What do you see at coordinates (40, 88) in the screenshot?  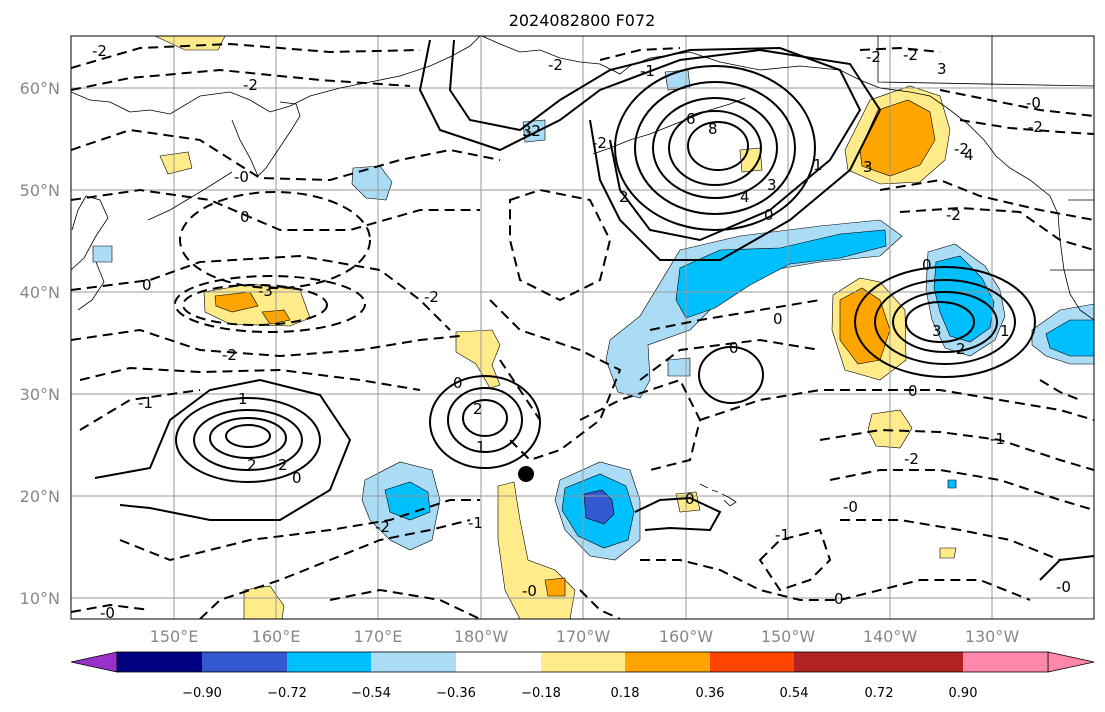 I see `lat-label: 60°N` at bounding box center [40, 88].